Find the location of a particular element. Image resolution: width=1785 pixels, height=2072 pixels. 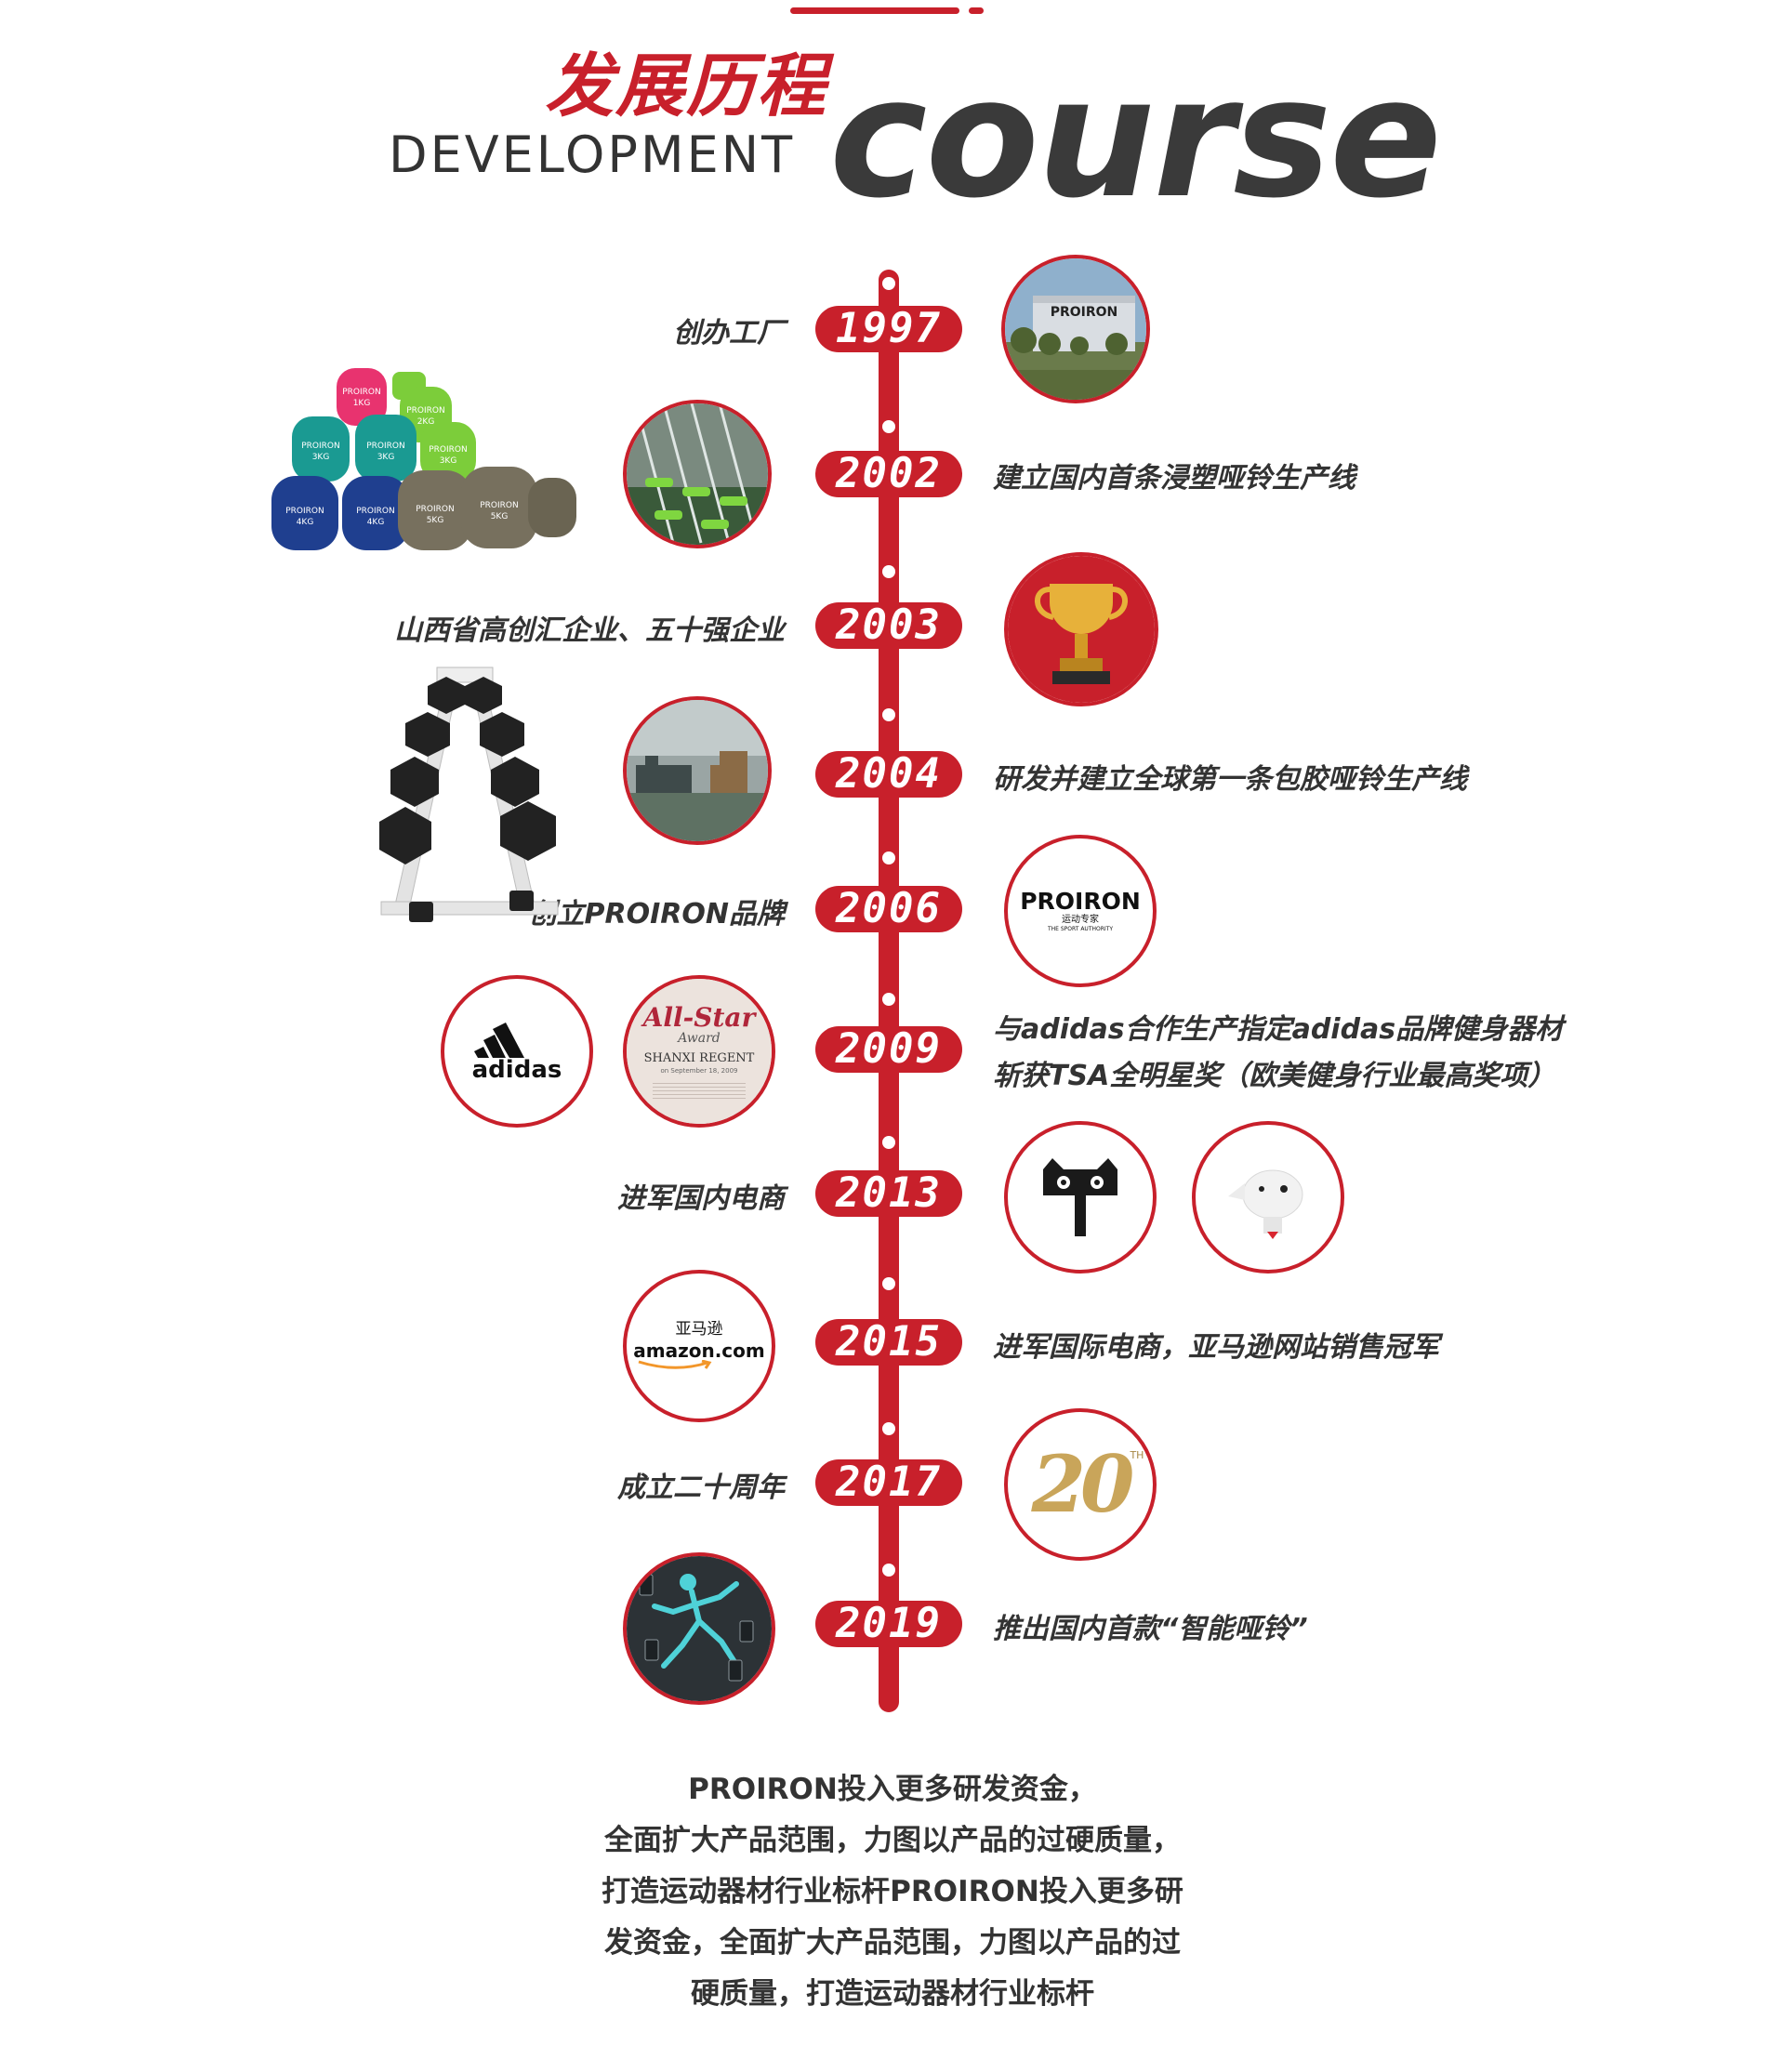

year-pill-2006: 2006 is located at coordinates (888, 909).